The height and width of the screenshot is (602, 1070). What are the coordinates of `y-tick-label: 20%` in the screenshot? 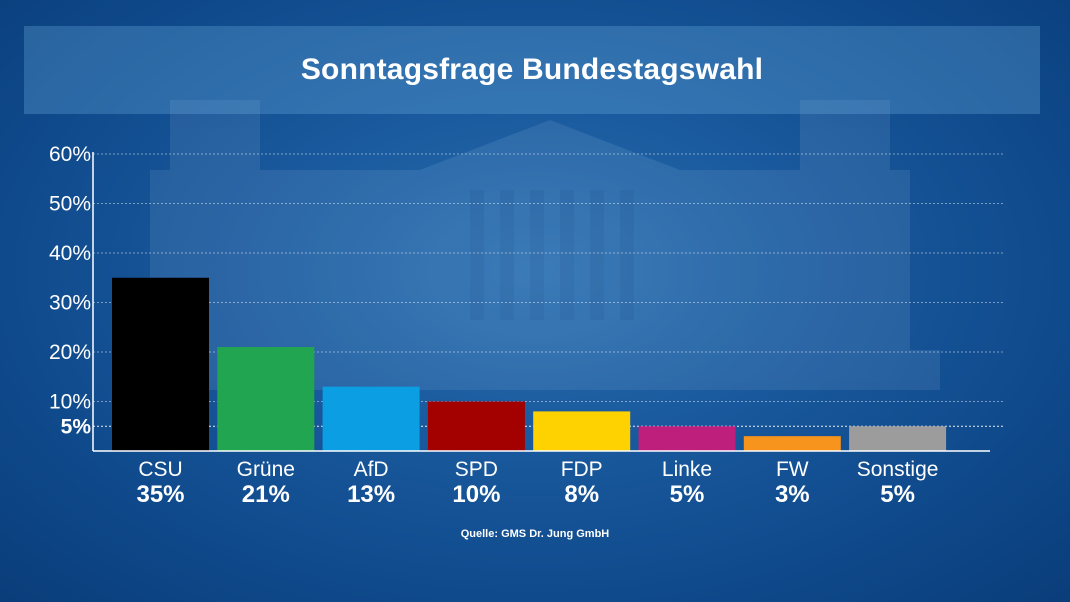 It's located at (70, 352).